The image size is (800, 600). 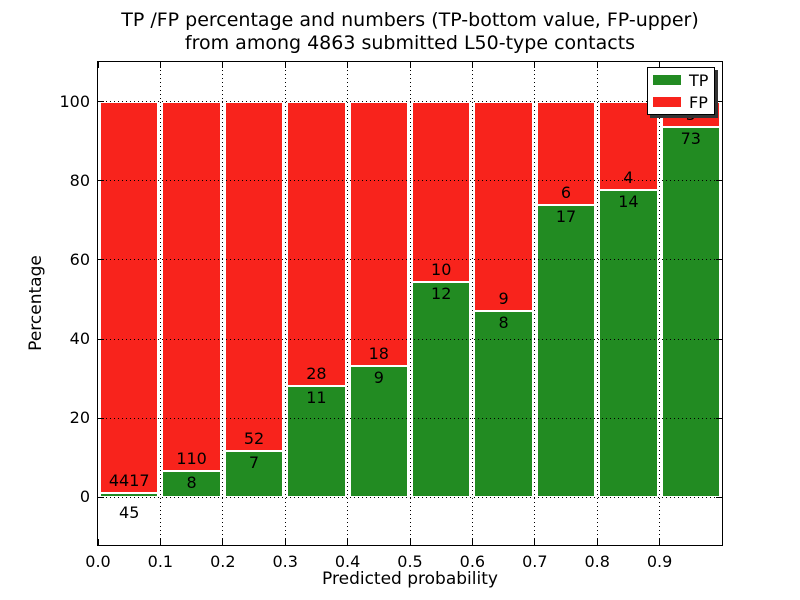 What do you see at coordinates (472, 561) in the screenshot?
I see `x-tick-label: 0.6` at bounding box center [472, 561].